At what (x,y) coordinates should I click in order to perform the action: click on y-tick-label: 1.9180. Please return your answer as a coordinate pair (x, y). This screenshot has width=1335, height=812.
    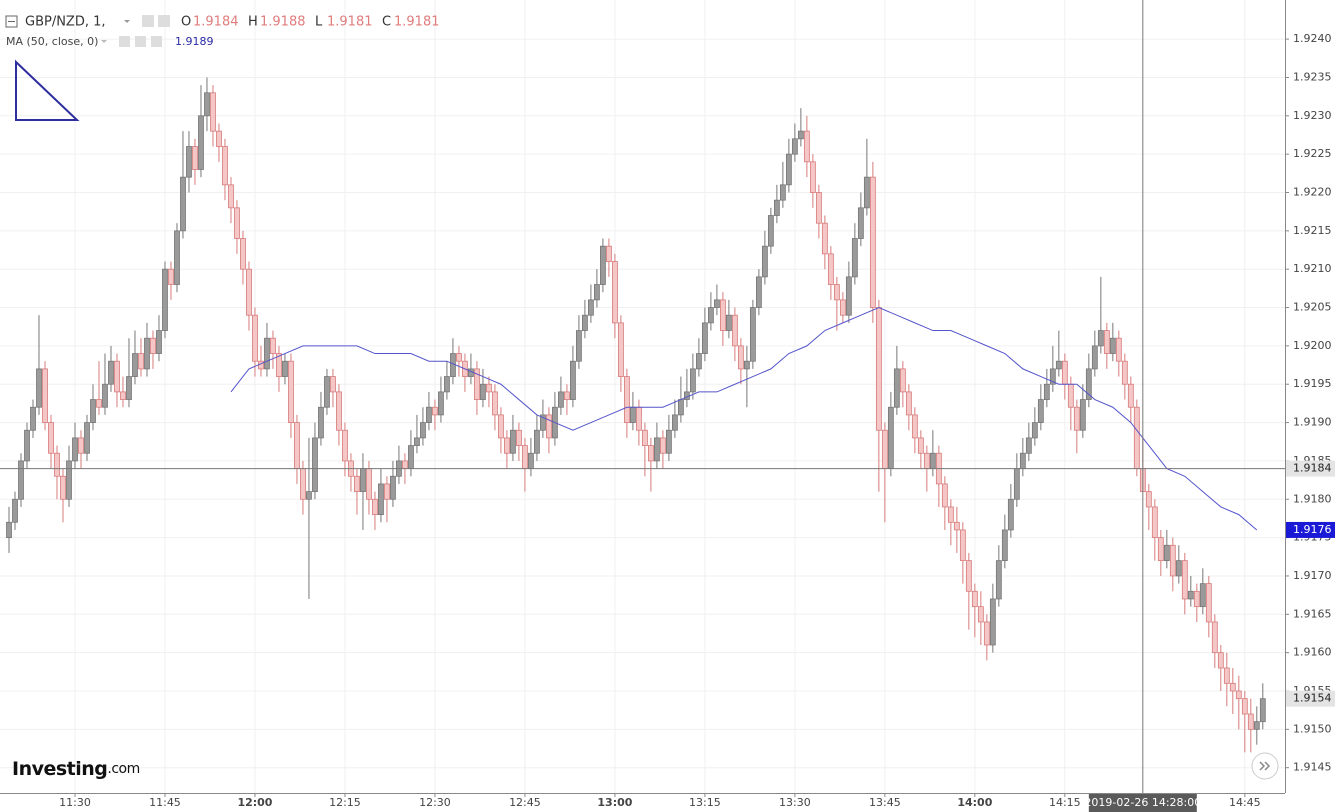
    Looking at the image, I should click on (1312, 498).